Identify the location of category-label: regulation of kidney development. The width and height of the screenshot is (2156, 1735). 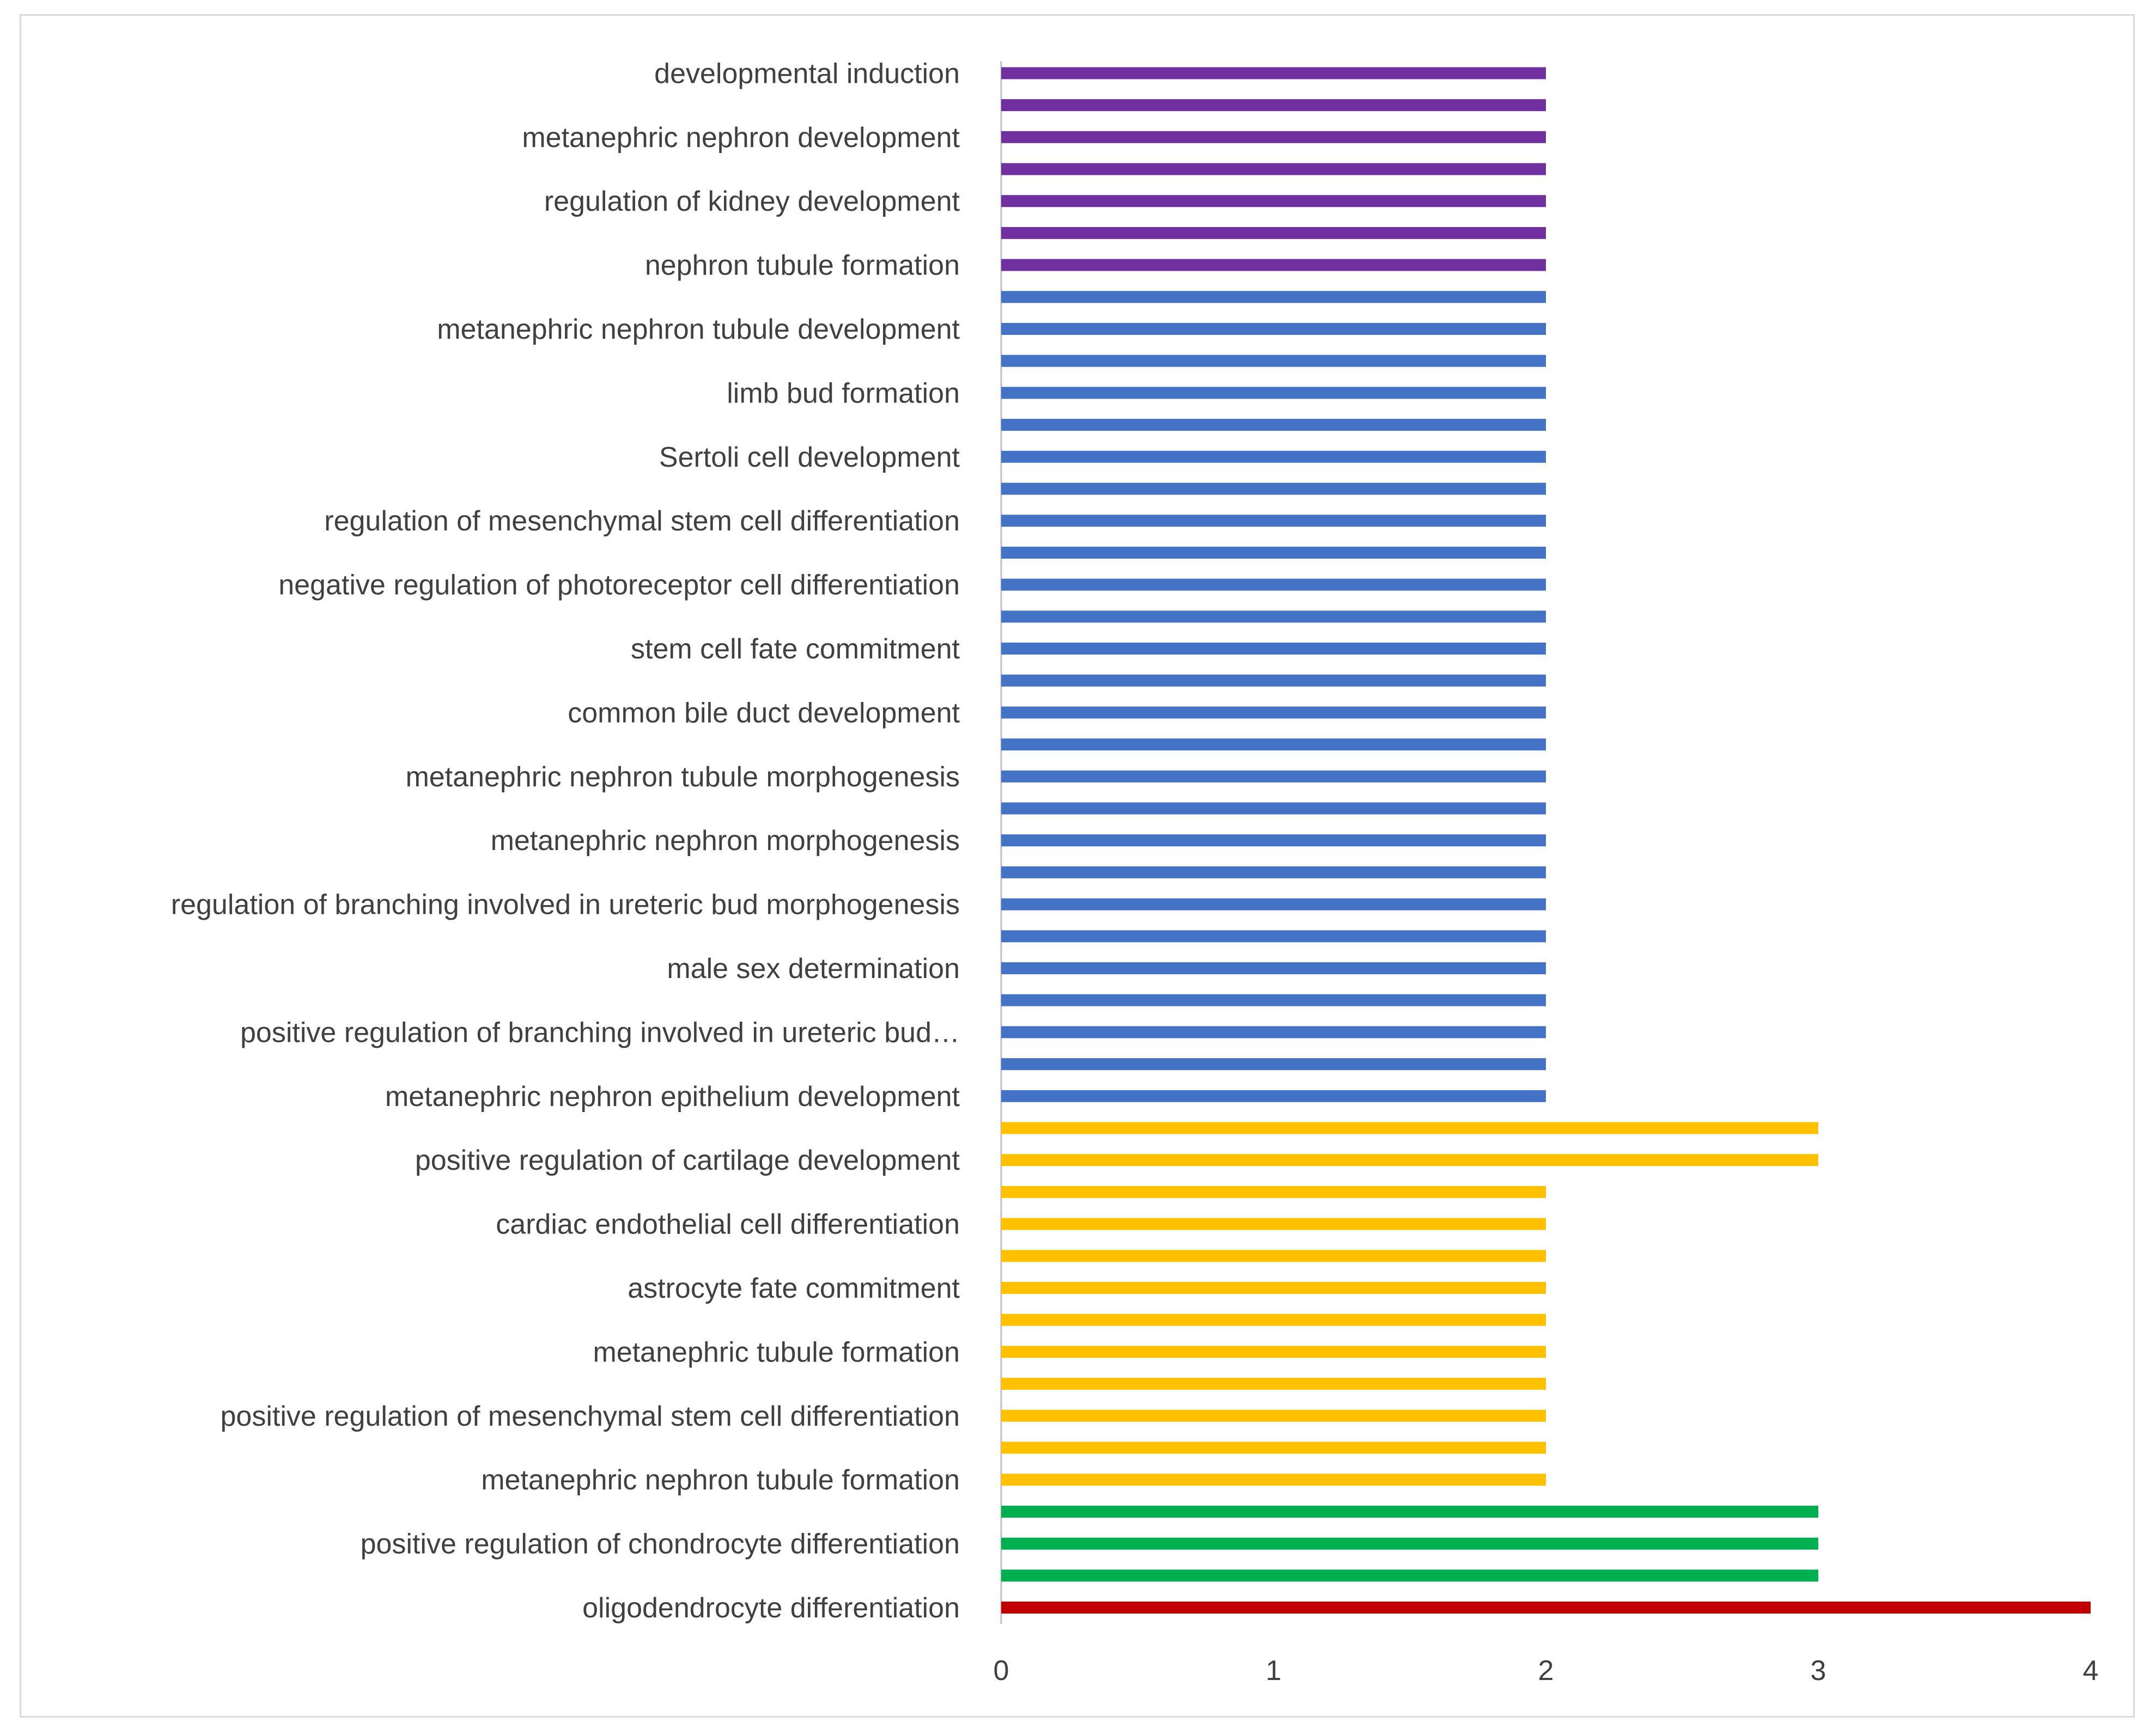
(752, 202).